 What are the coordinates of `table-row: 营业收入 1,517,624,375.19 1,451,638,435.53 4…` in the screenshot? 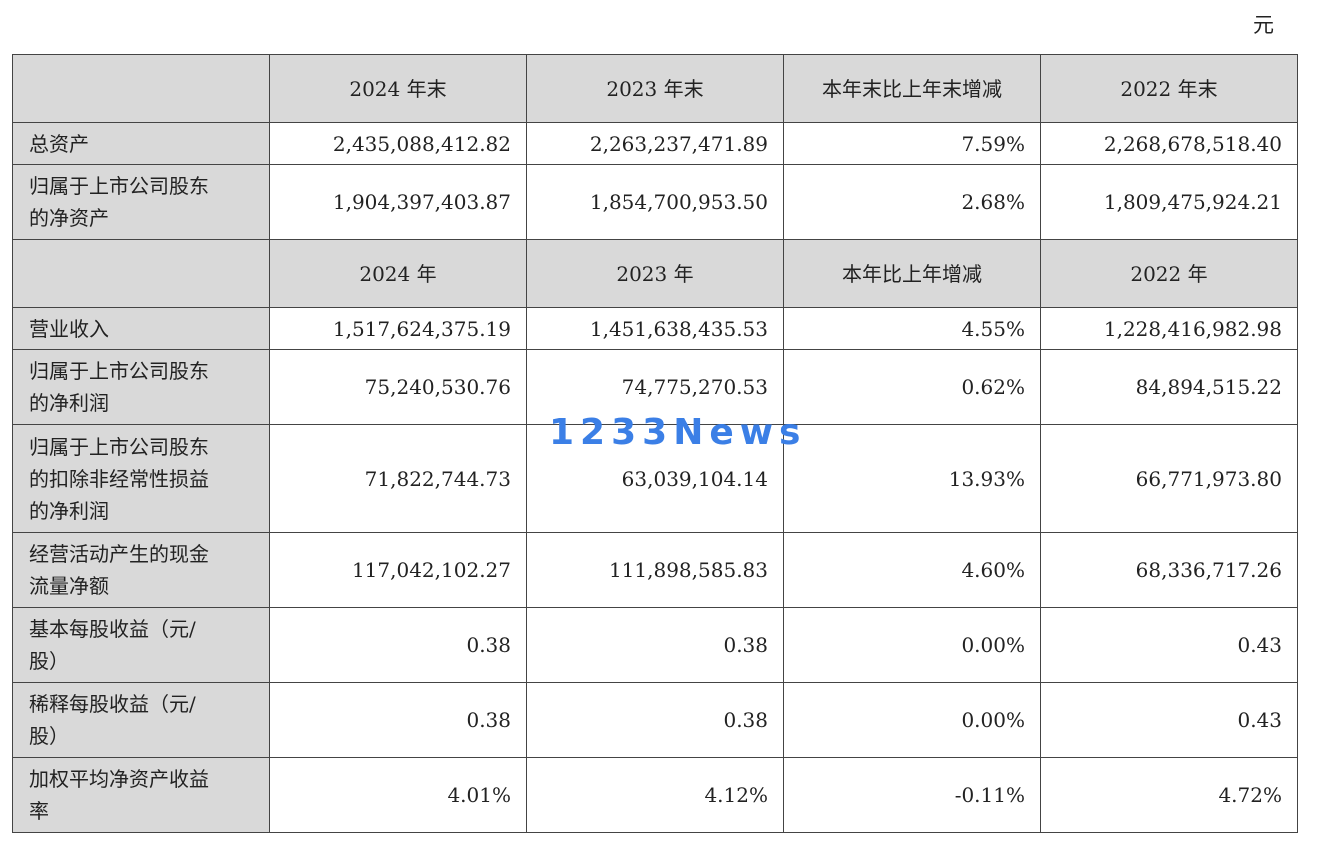 It's located at (655, 328).